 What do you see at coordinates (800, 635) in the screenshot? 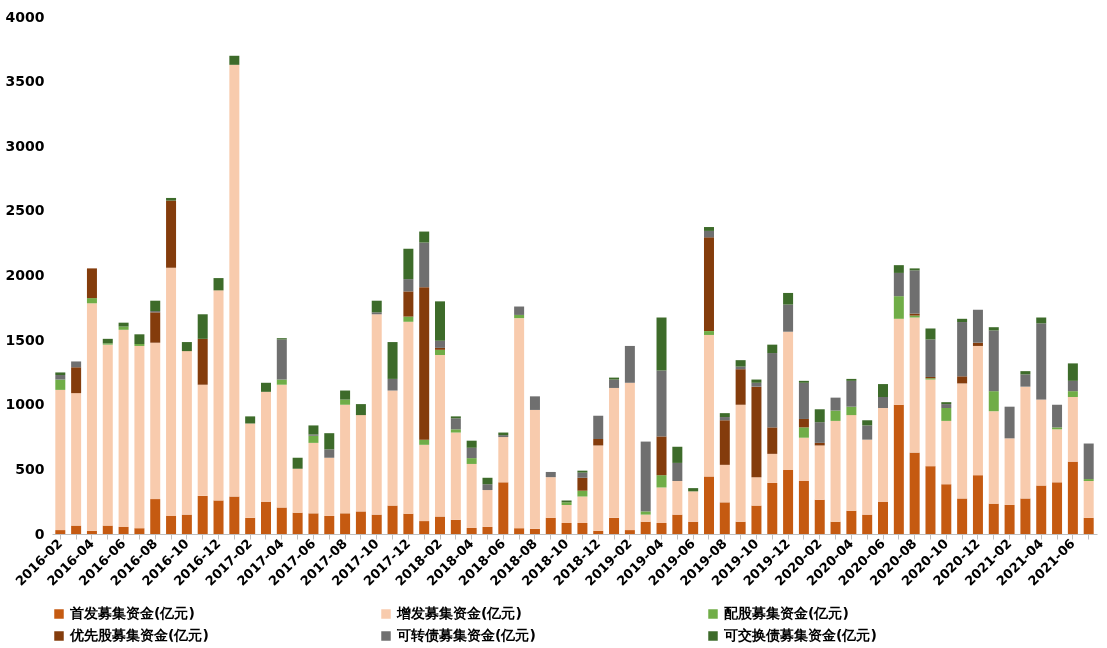
I see `legend-label: 可交换债募集资金(亿元)` at bounding box center [800, 635].